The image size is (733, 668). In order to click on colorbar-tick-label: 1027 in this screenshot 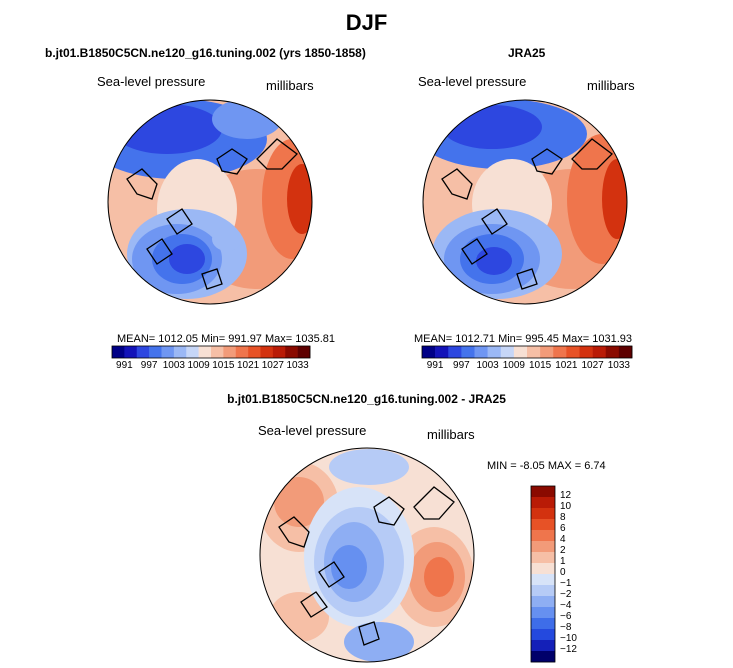, I will do `click(272, 365)`.